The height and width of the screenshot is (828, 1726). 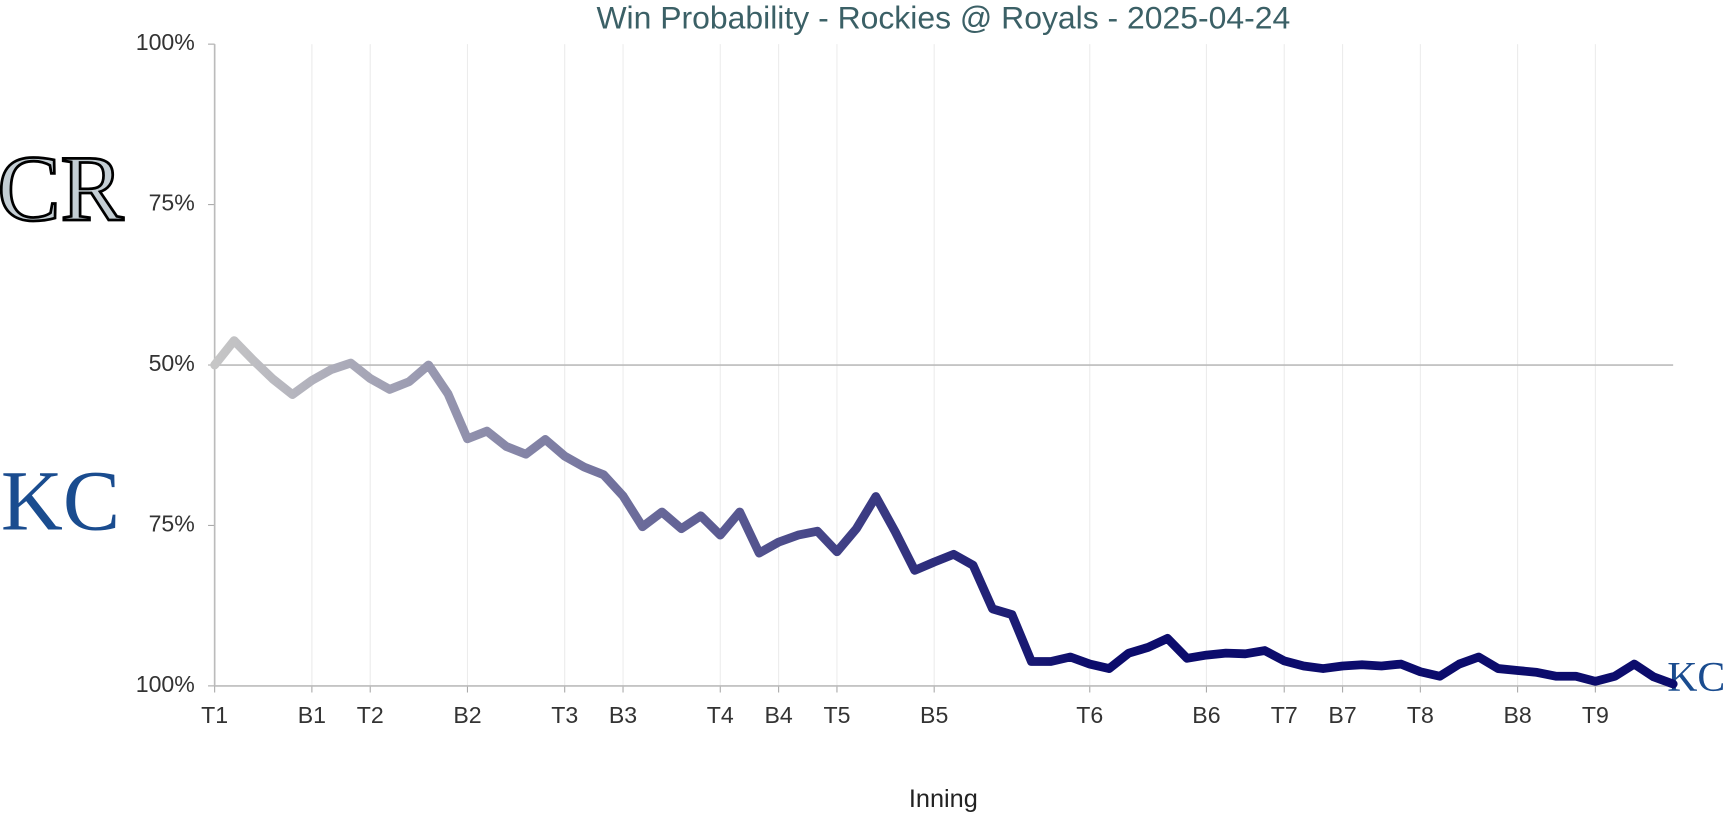 I want to click on x-tick-label: B4, so click(x=778, y=715).